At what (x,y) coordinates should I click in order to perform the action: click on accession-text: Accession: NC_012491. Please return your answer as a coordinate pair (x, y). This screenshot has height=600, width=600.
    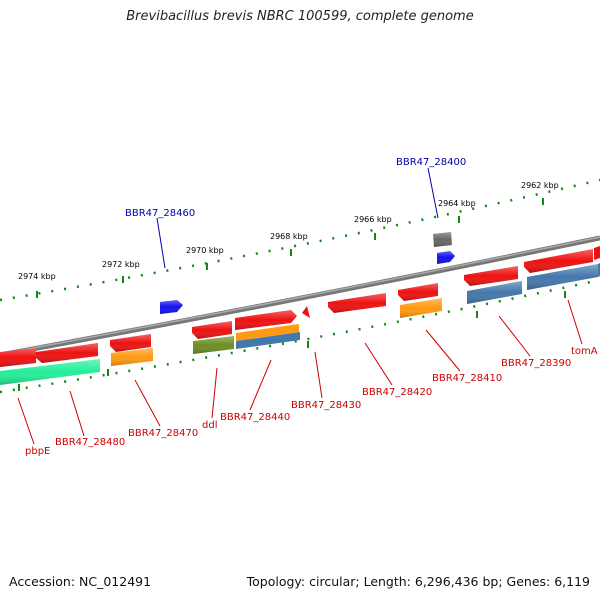
    Looking at the image, I should click on (80, 581).